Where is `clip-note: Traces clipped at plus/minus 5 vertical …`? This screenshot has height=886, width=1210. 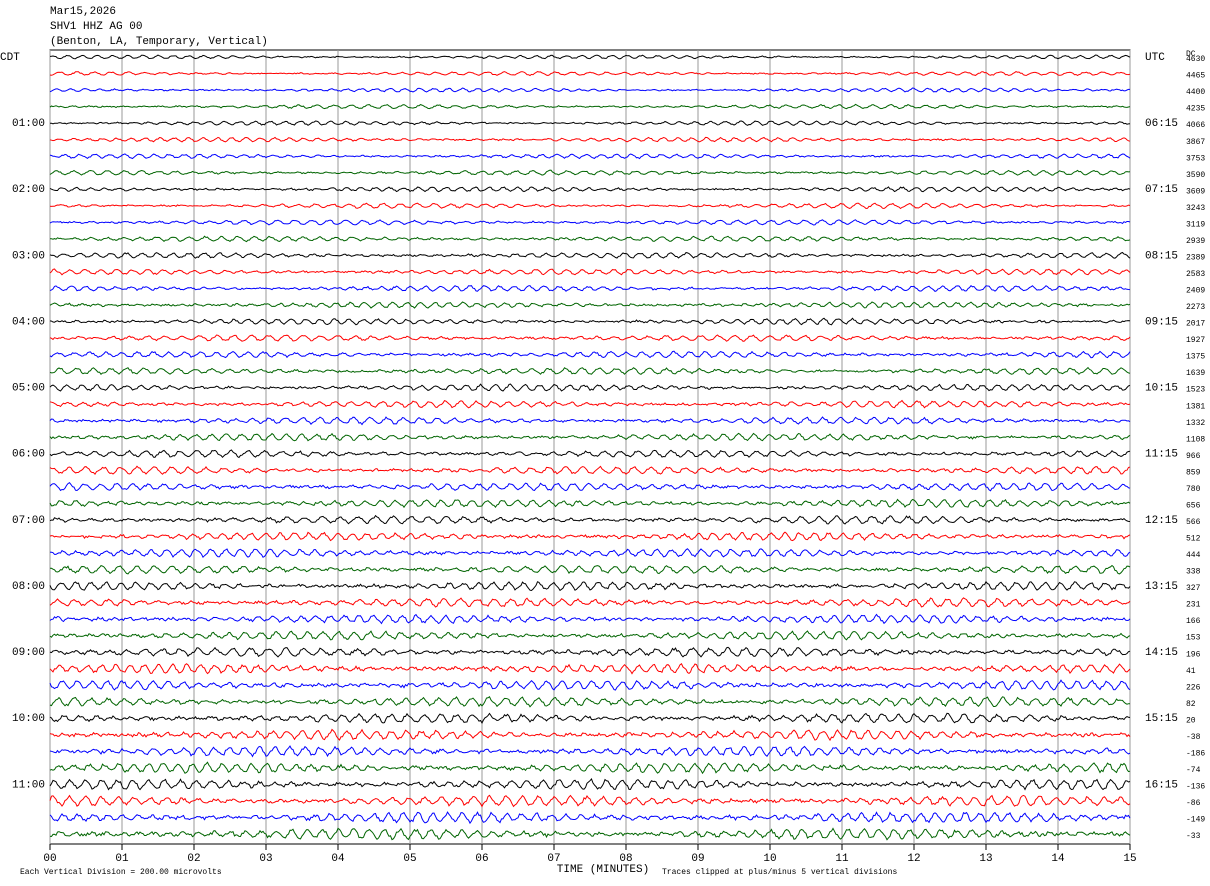
clip-note: Traces clipped at plus/minus 5 vertical … is located at coordinates (779, 872).